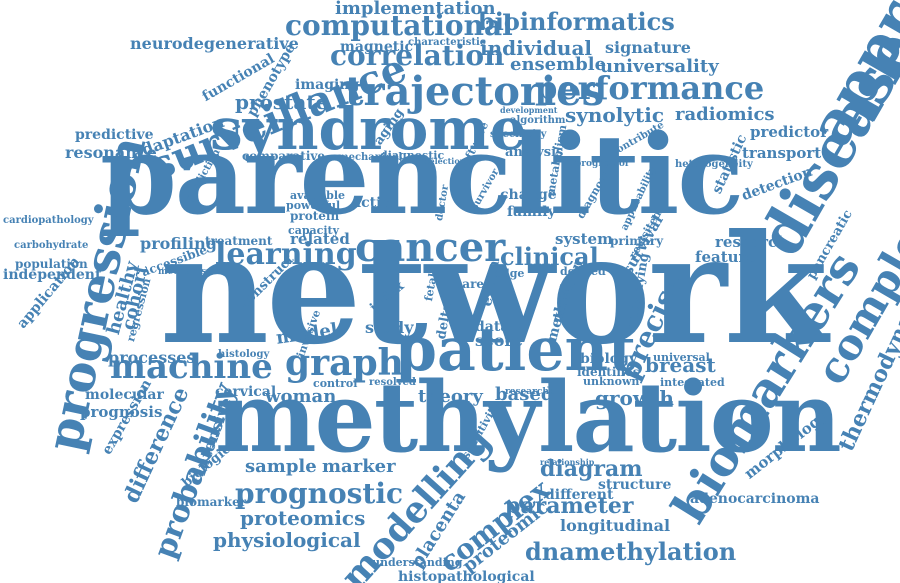  I want to click on cloud-word: comparative, so click(283, 156).